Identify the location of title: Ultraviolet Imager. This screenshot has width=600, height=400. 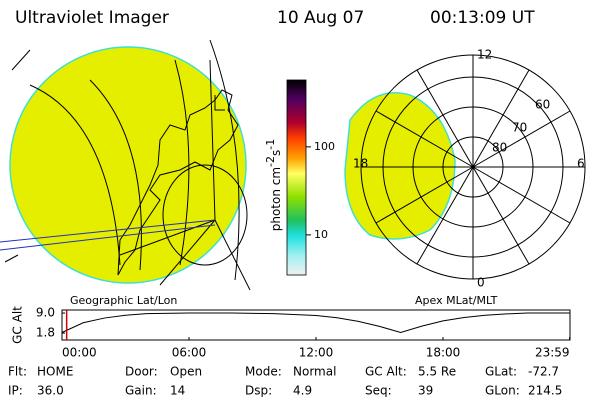
(92, 18).